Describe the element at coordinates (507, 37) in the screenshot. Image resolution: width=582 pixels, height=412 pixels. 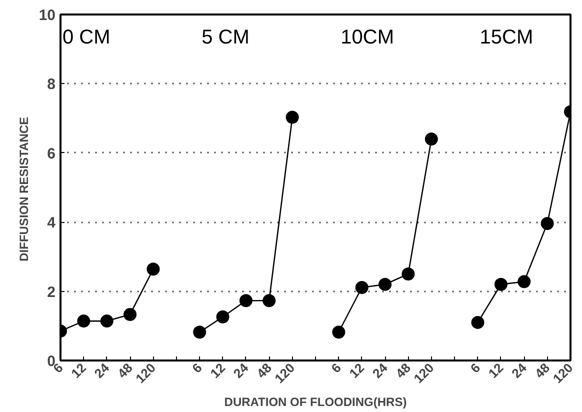
I see `annotation: 15CM` at that location.